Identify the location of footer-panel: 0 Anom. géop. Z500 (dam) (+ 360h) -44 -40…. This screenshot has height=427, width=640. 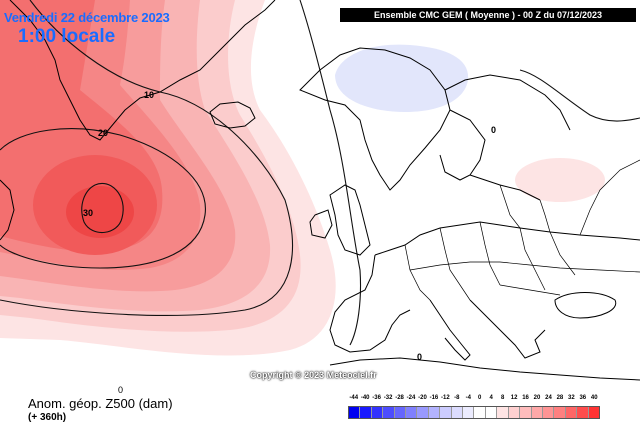
(320, 406).